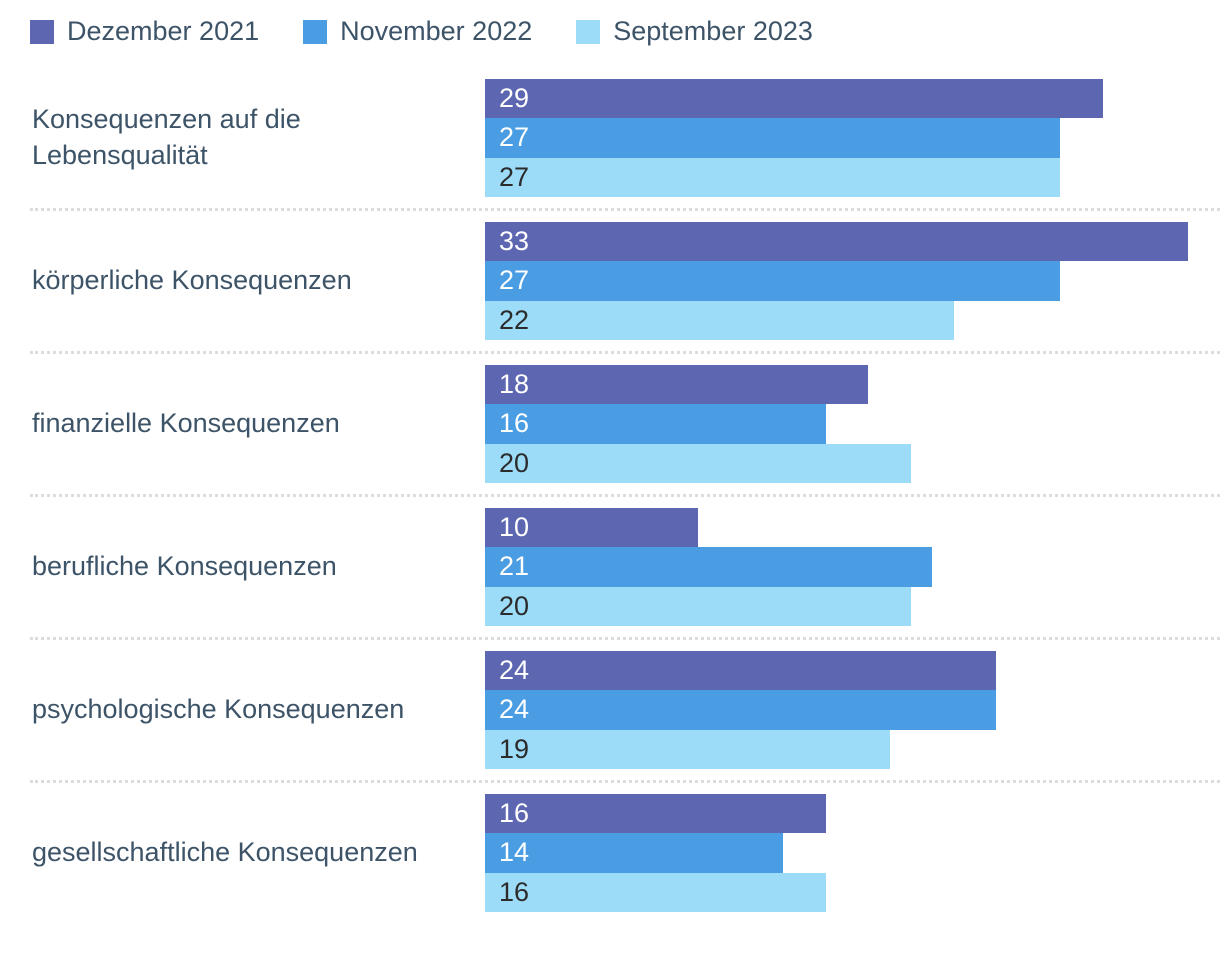 The image size is (1220, 958). Describe the element at coordinates (709, 567) in the screenshot. I see `bar-november-2022: 21` at that location.